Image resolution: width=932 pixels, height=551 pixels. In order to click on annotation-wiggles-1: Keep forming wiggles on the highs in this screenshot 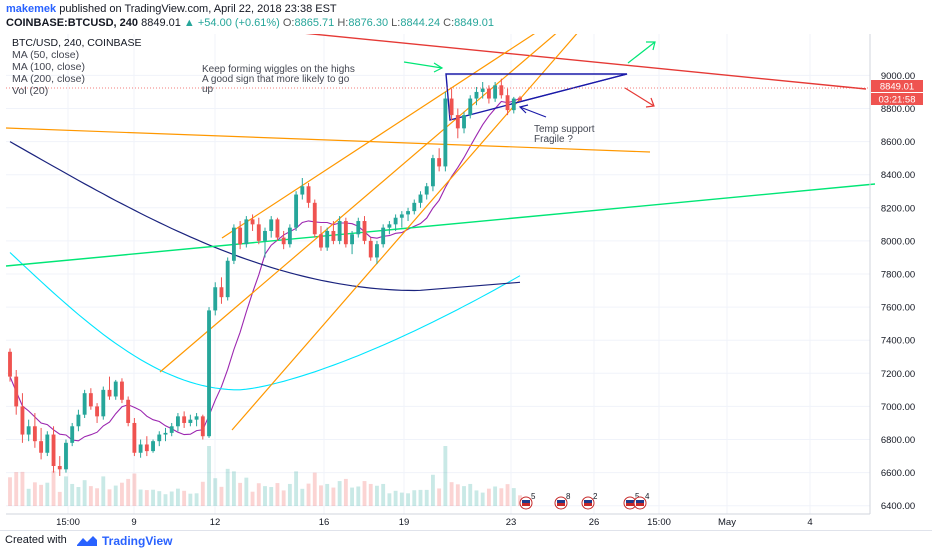, I will do `click(278, 69)`.